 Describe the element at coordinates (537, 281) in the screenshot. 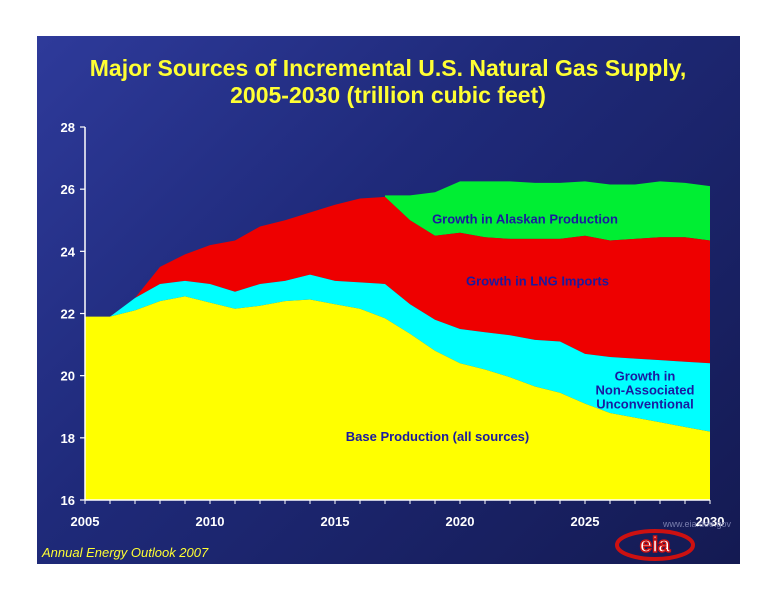

I see `area-label-growth-in-lng-imports-0: Growth in LNG Imports` at that location.